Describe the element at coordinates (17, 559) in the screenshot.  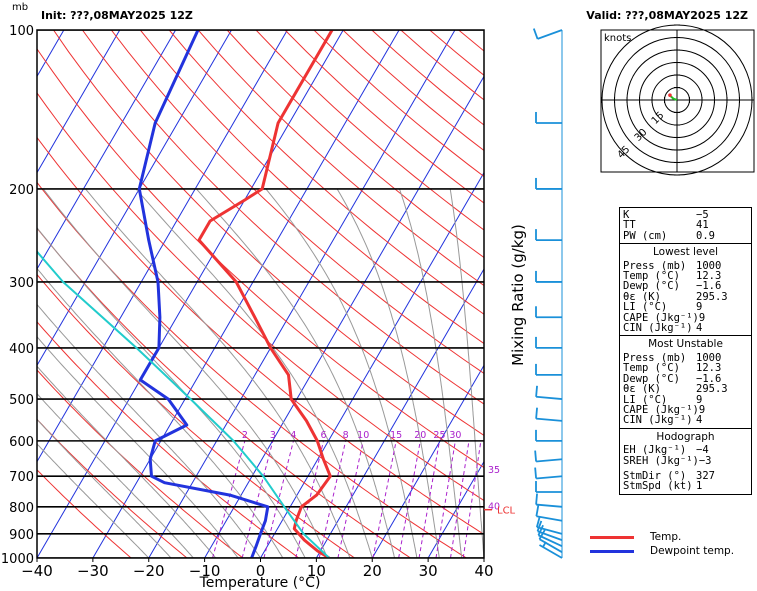
I see `y-tick-label: 1000` at that location.